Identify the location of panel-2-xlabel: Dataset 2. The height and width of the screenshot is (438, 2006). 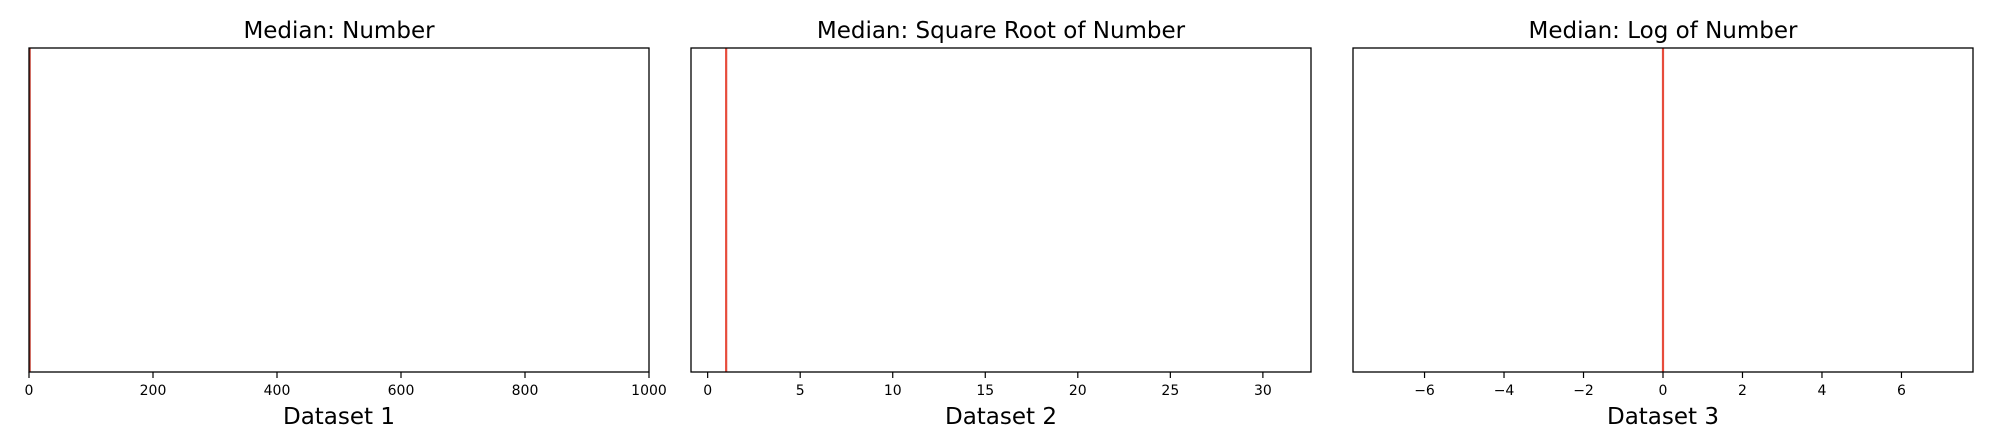
(1001, 417).